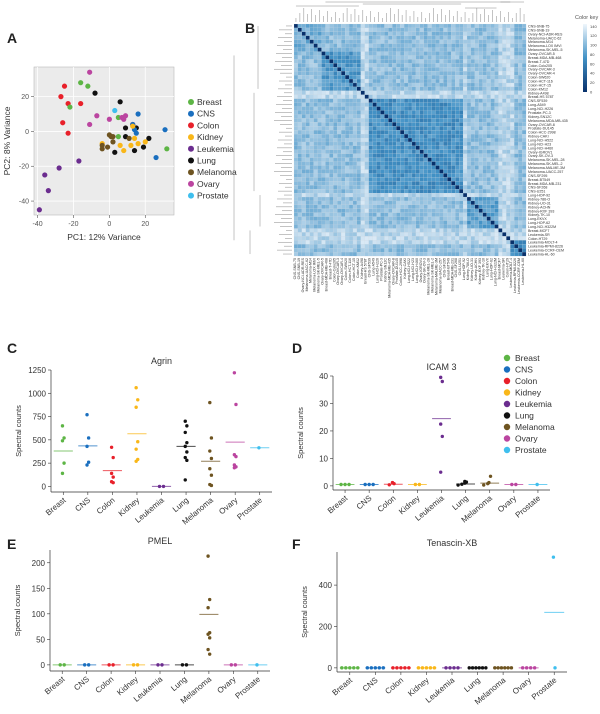  I want to click on row-label: Ovary-SK-OV-3, so click(540, 156).